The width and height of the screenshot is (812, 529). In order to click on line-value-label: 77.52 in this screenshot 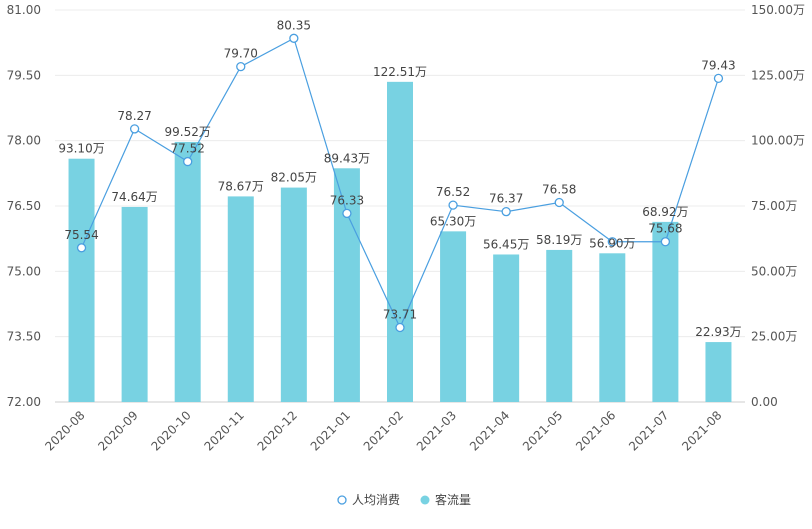, I will do `click(188, 149)`.